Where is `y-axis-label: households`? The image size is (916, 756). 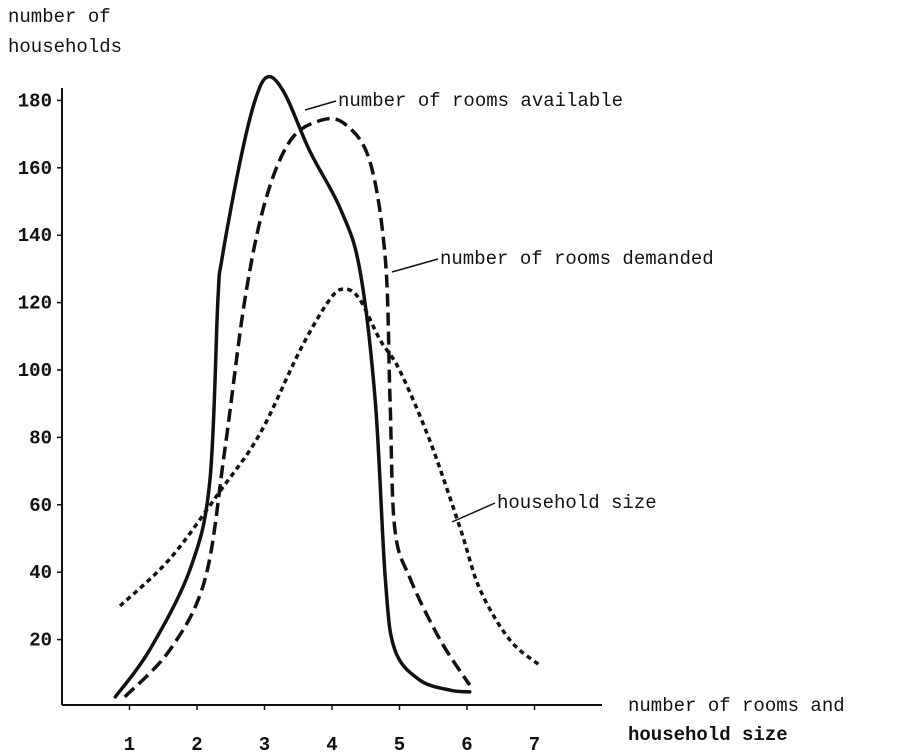 y-axis-label: households is located at coordinates (65, 47).